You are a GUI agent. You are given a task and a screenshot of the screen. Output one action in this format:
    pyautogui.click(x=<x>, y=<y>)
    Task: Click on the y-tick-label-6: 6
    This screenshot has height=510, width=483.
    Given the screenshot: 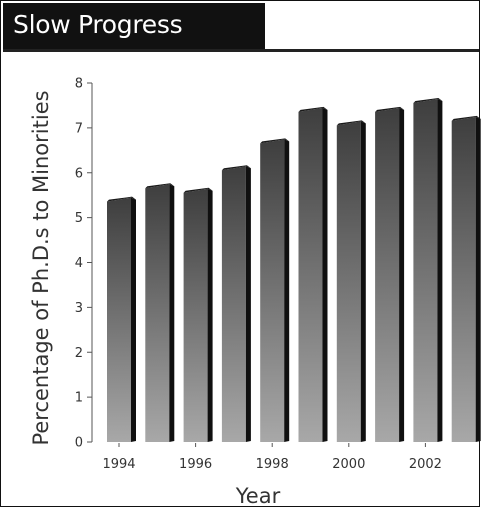 What is the action you would take?
    pyautogui.click(x=79, y=173)
    